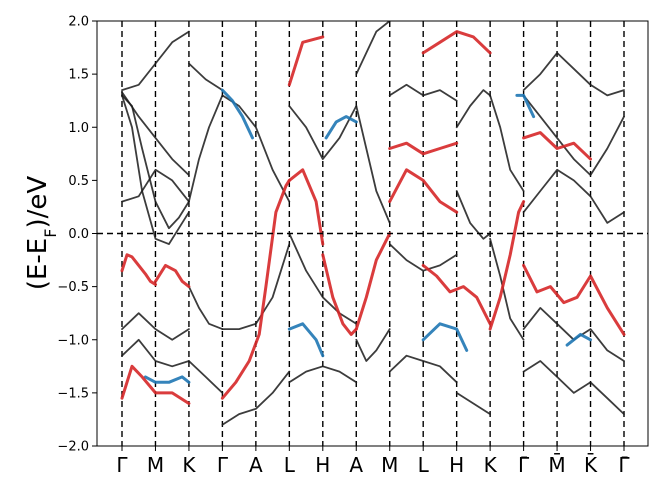  I want to click on y-tick-label: −2.0, so click(73, 447).